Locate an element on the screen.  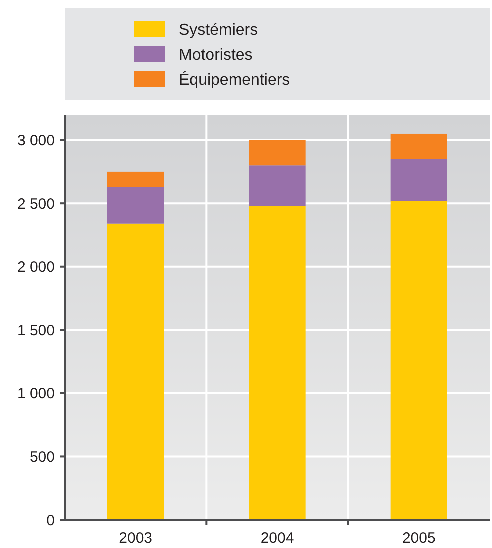
x-tick-label: 2005 is located at coordinates (419, 538).